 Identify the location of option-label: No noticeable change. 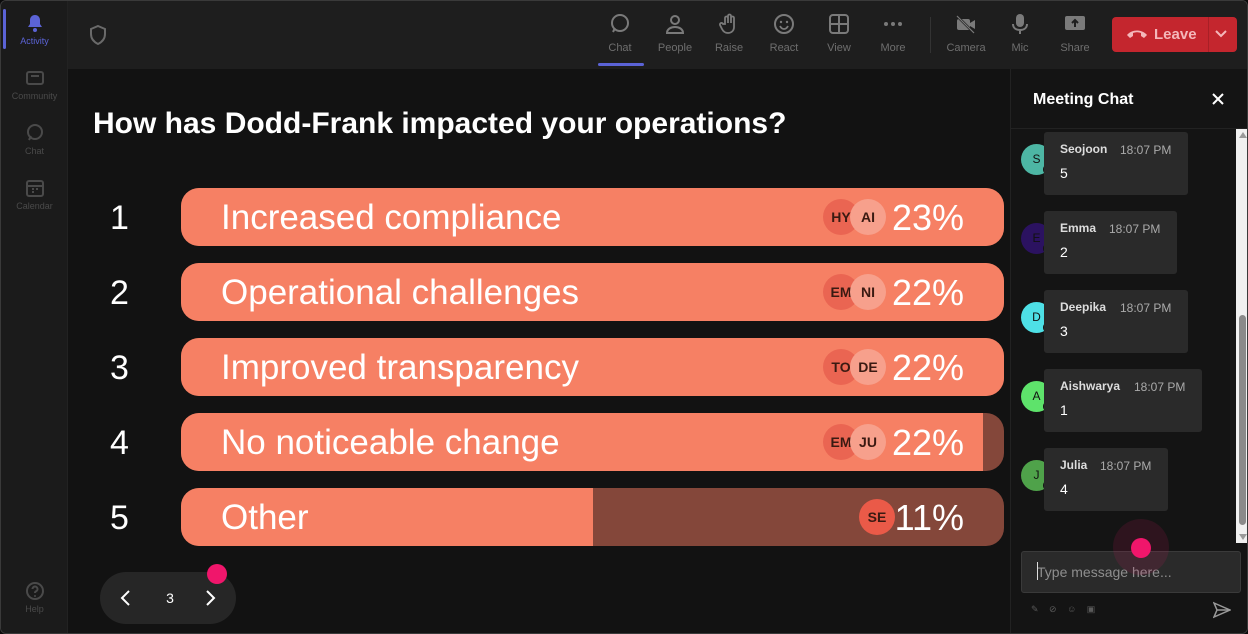
(390, 442).